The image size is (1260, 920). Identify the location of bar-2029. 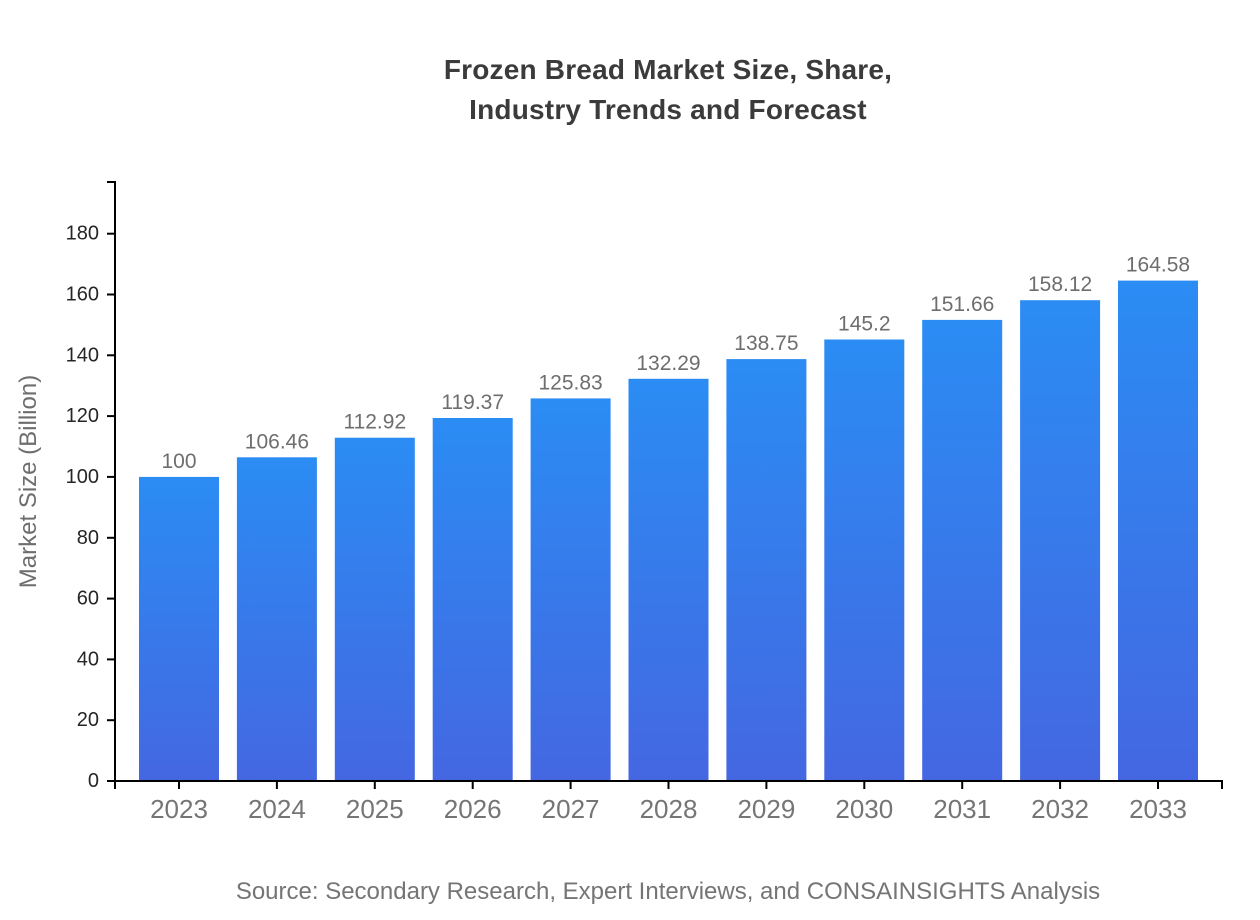
(766, 570).